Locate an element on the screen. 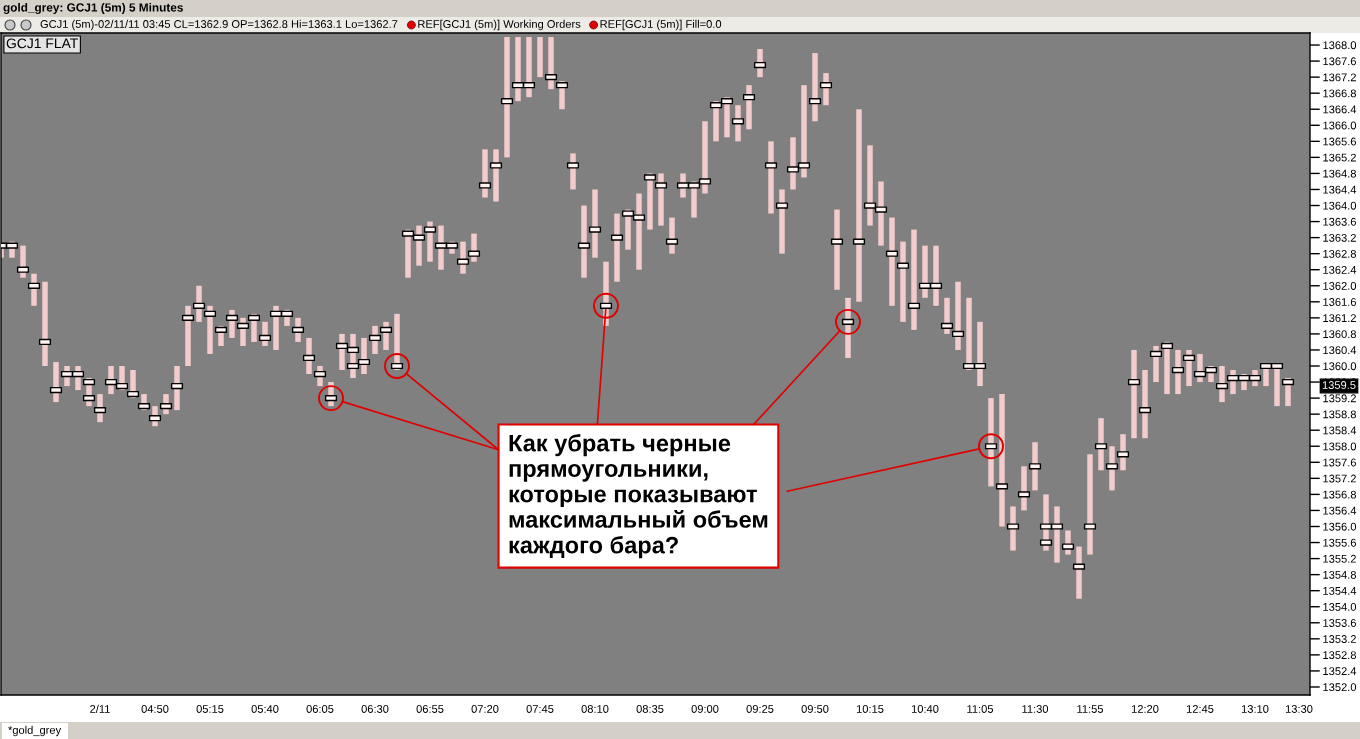  y-tick-label: 1360.4 is located at coordinates (1340, 350).